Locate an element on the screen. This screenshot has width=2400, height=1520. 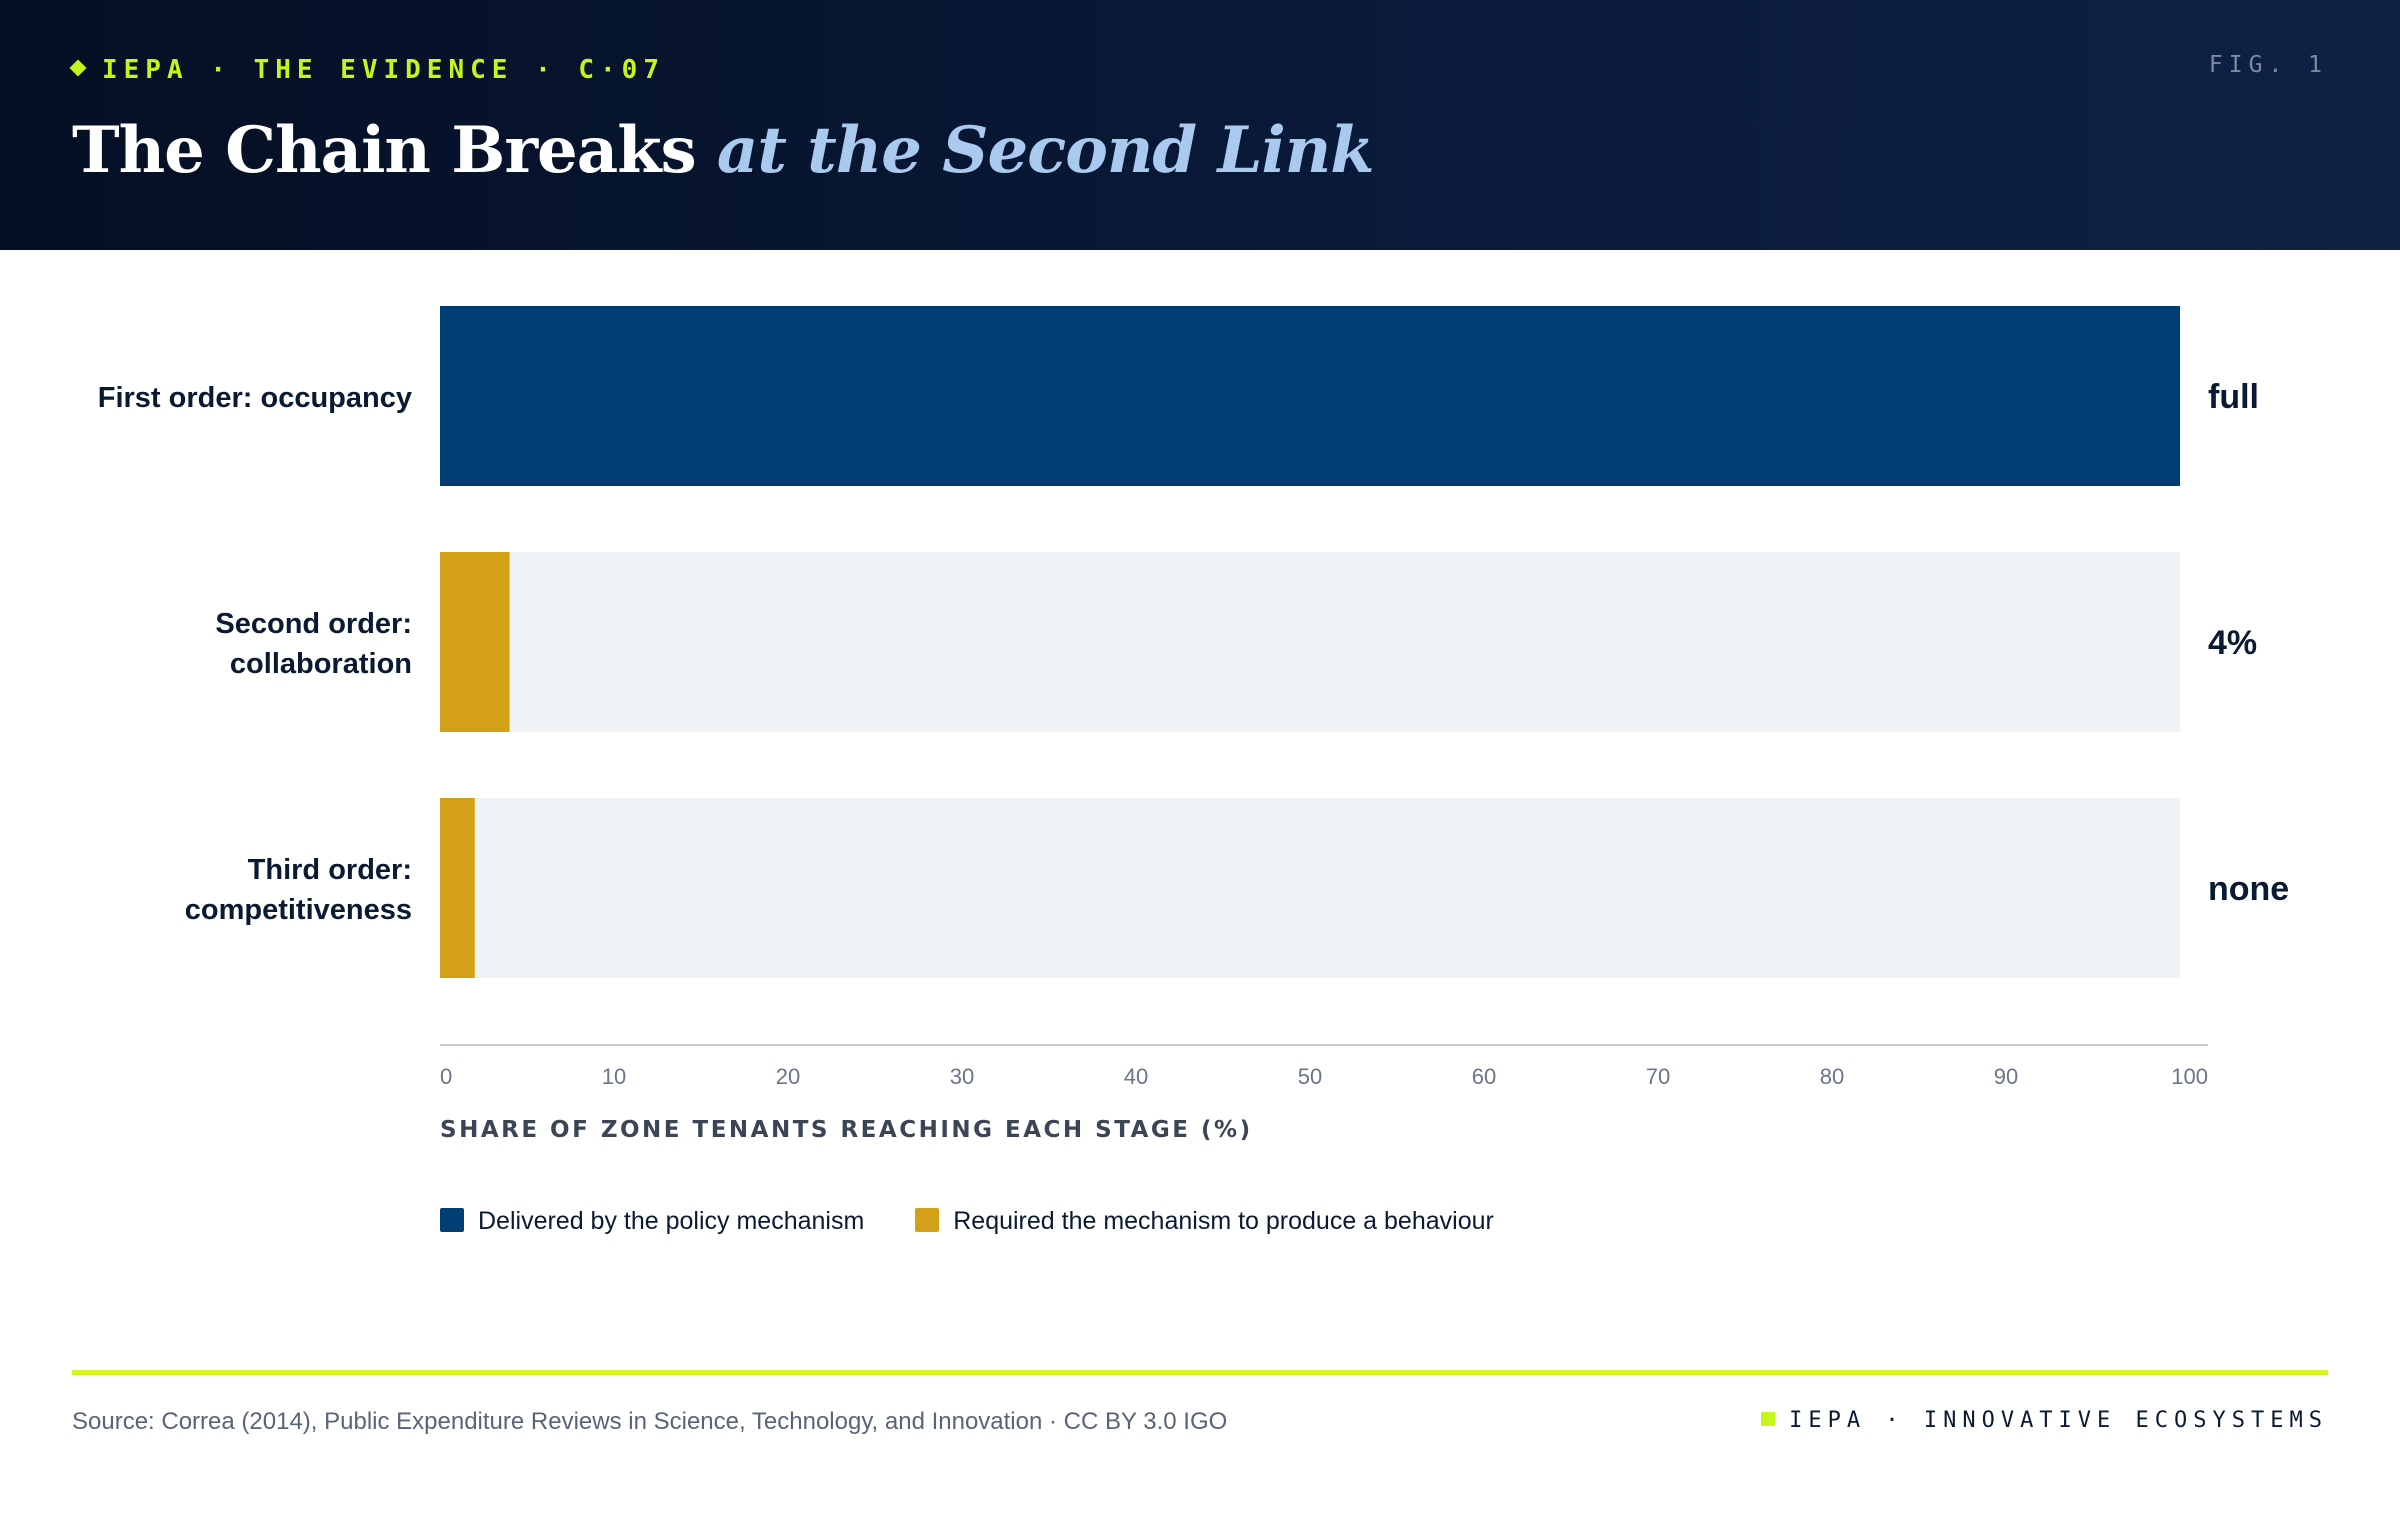
x-tick-label: 30 is located at coordinates (962, 1076).